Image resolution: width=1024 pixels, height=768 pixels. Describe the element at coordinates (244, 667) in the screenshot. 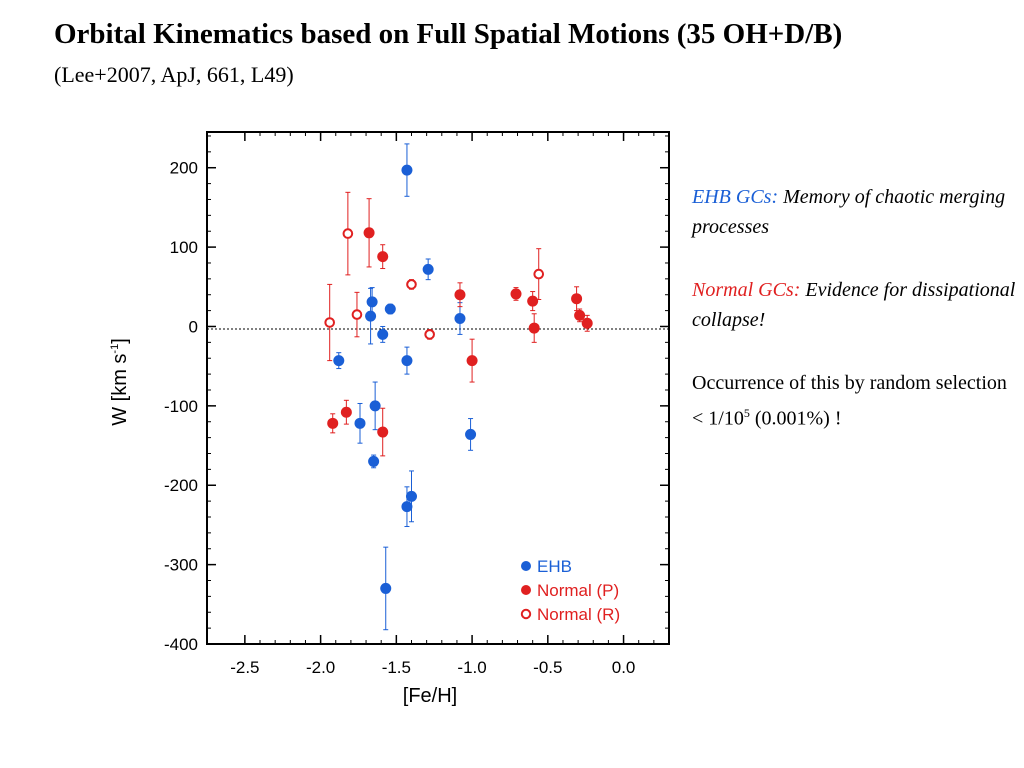

I see `x-tick-label: -2.5` at that location.